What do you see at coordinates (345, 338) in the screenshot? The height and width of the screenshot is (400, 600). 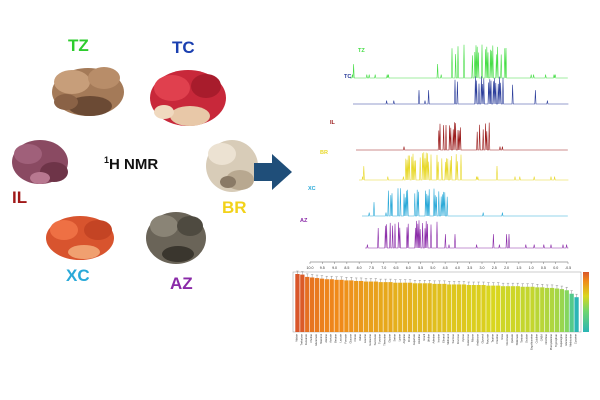 I see `bar-category-label: Formate` at bounding box center [345, 338].